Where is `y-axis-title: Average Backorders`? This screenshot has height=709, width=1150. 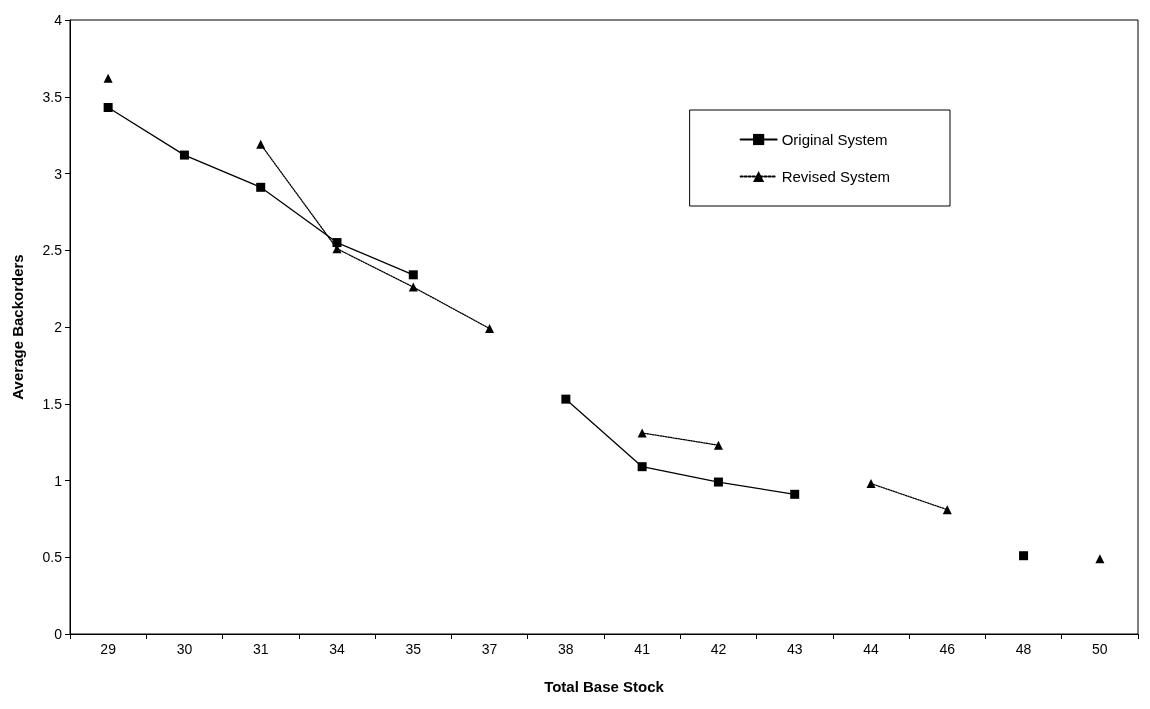 y-axis-title: Average Backorders is located at coordinates (17, 327).